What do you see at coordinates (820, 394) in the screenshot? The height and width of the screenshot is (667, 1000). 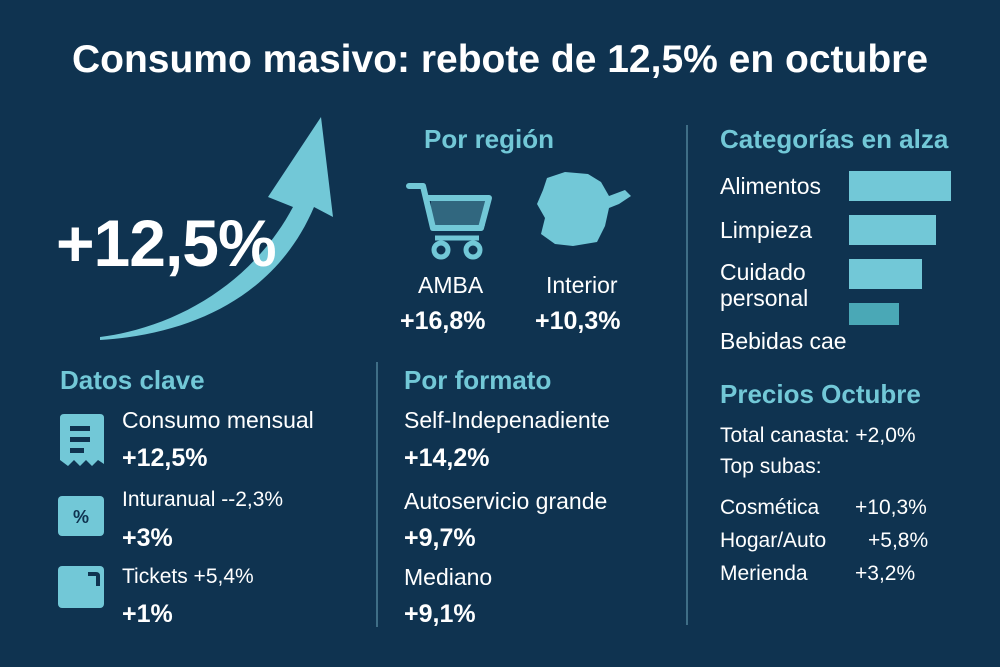 I see `precios-heading: Precios Octubre` at bounding box center [820, 394].